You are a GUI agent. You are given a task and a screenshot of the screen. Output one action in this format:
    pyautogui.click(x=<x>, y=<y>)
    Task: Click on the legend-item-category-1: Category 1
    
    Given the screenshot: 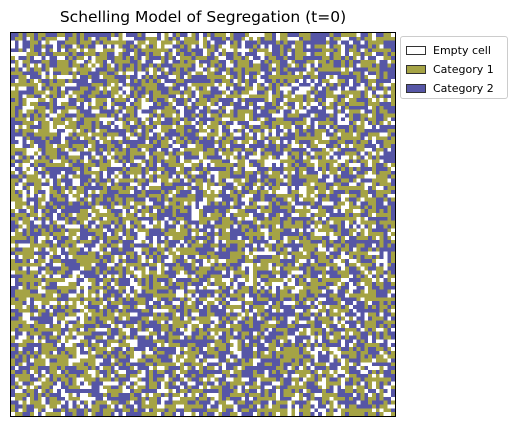 What is the action you would take?
    pyautogui.click(x=456, y=69)
    